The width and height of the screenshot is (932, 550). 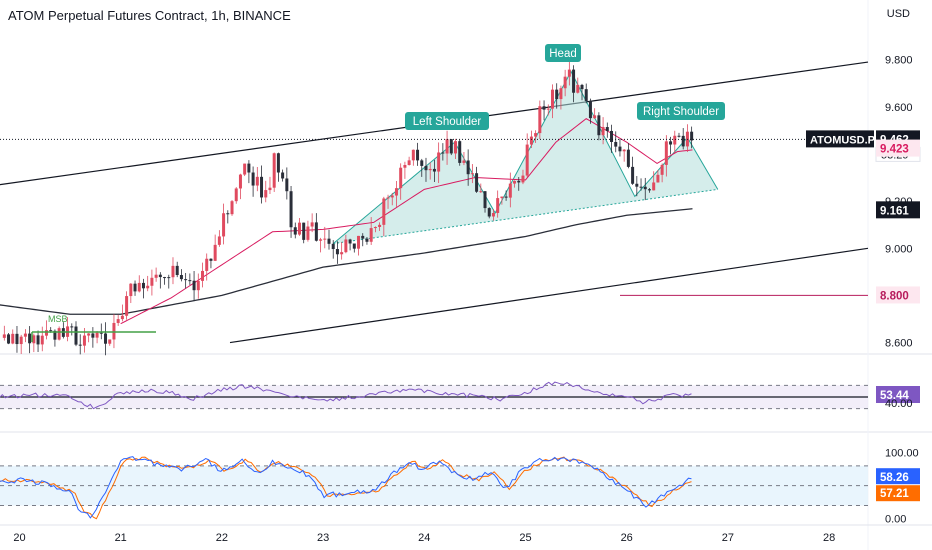 What do you see at coordinates (898, 148) in the screenshot?
I see `ema-price-label-bg` at bounding box center [898, 148].